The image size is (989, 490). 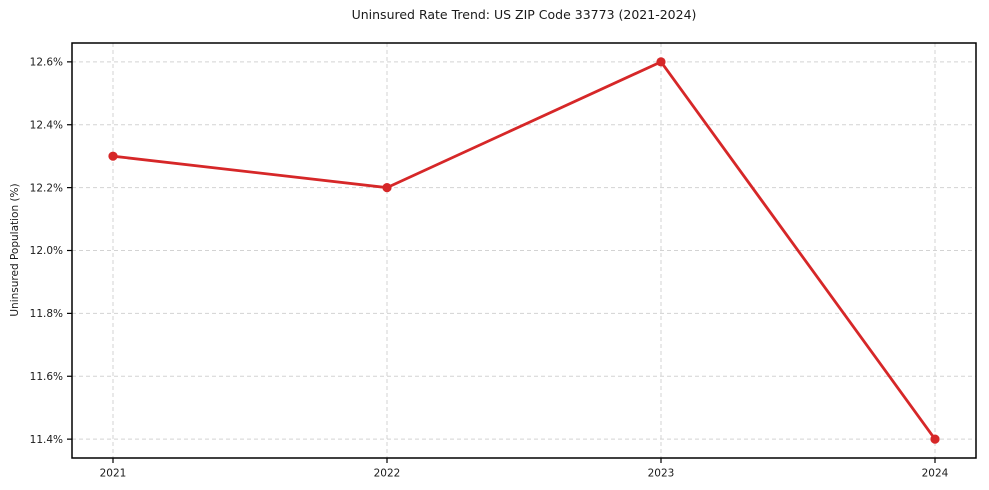 What do you see at coordinates (46, 314) in the screenshot?
I see `y-tick-label: 11.8%` at bounding box center [46, 314].